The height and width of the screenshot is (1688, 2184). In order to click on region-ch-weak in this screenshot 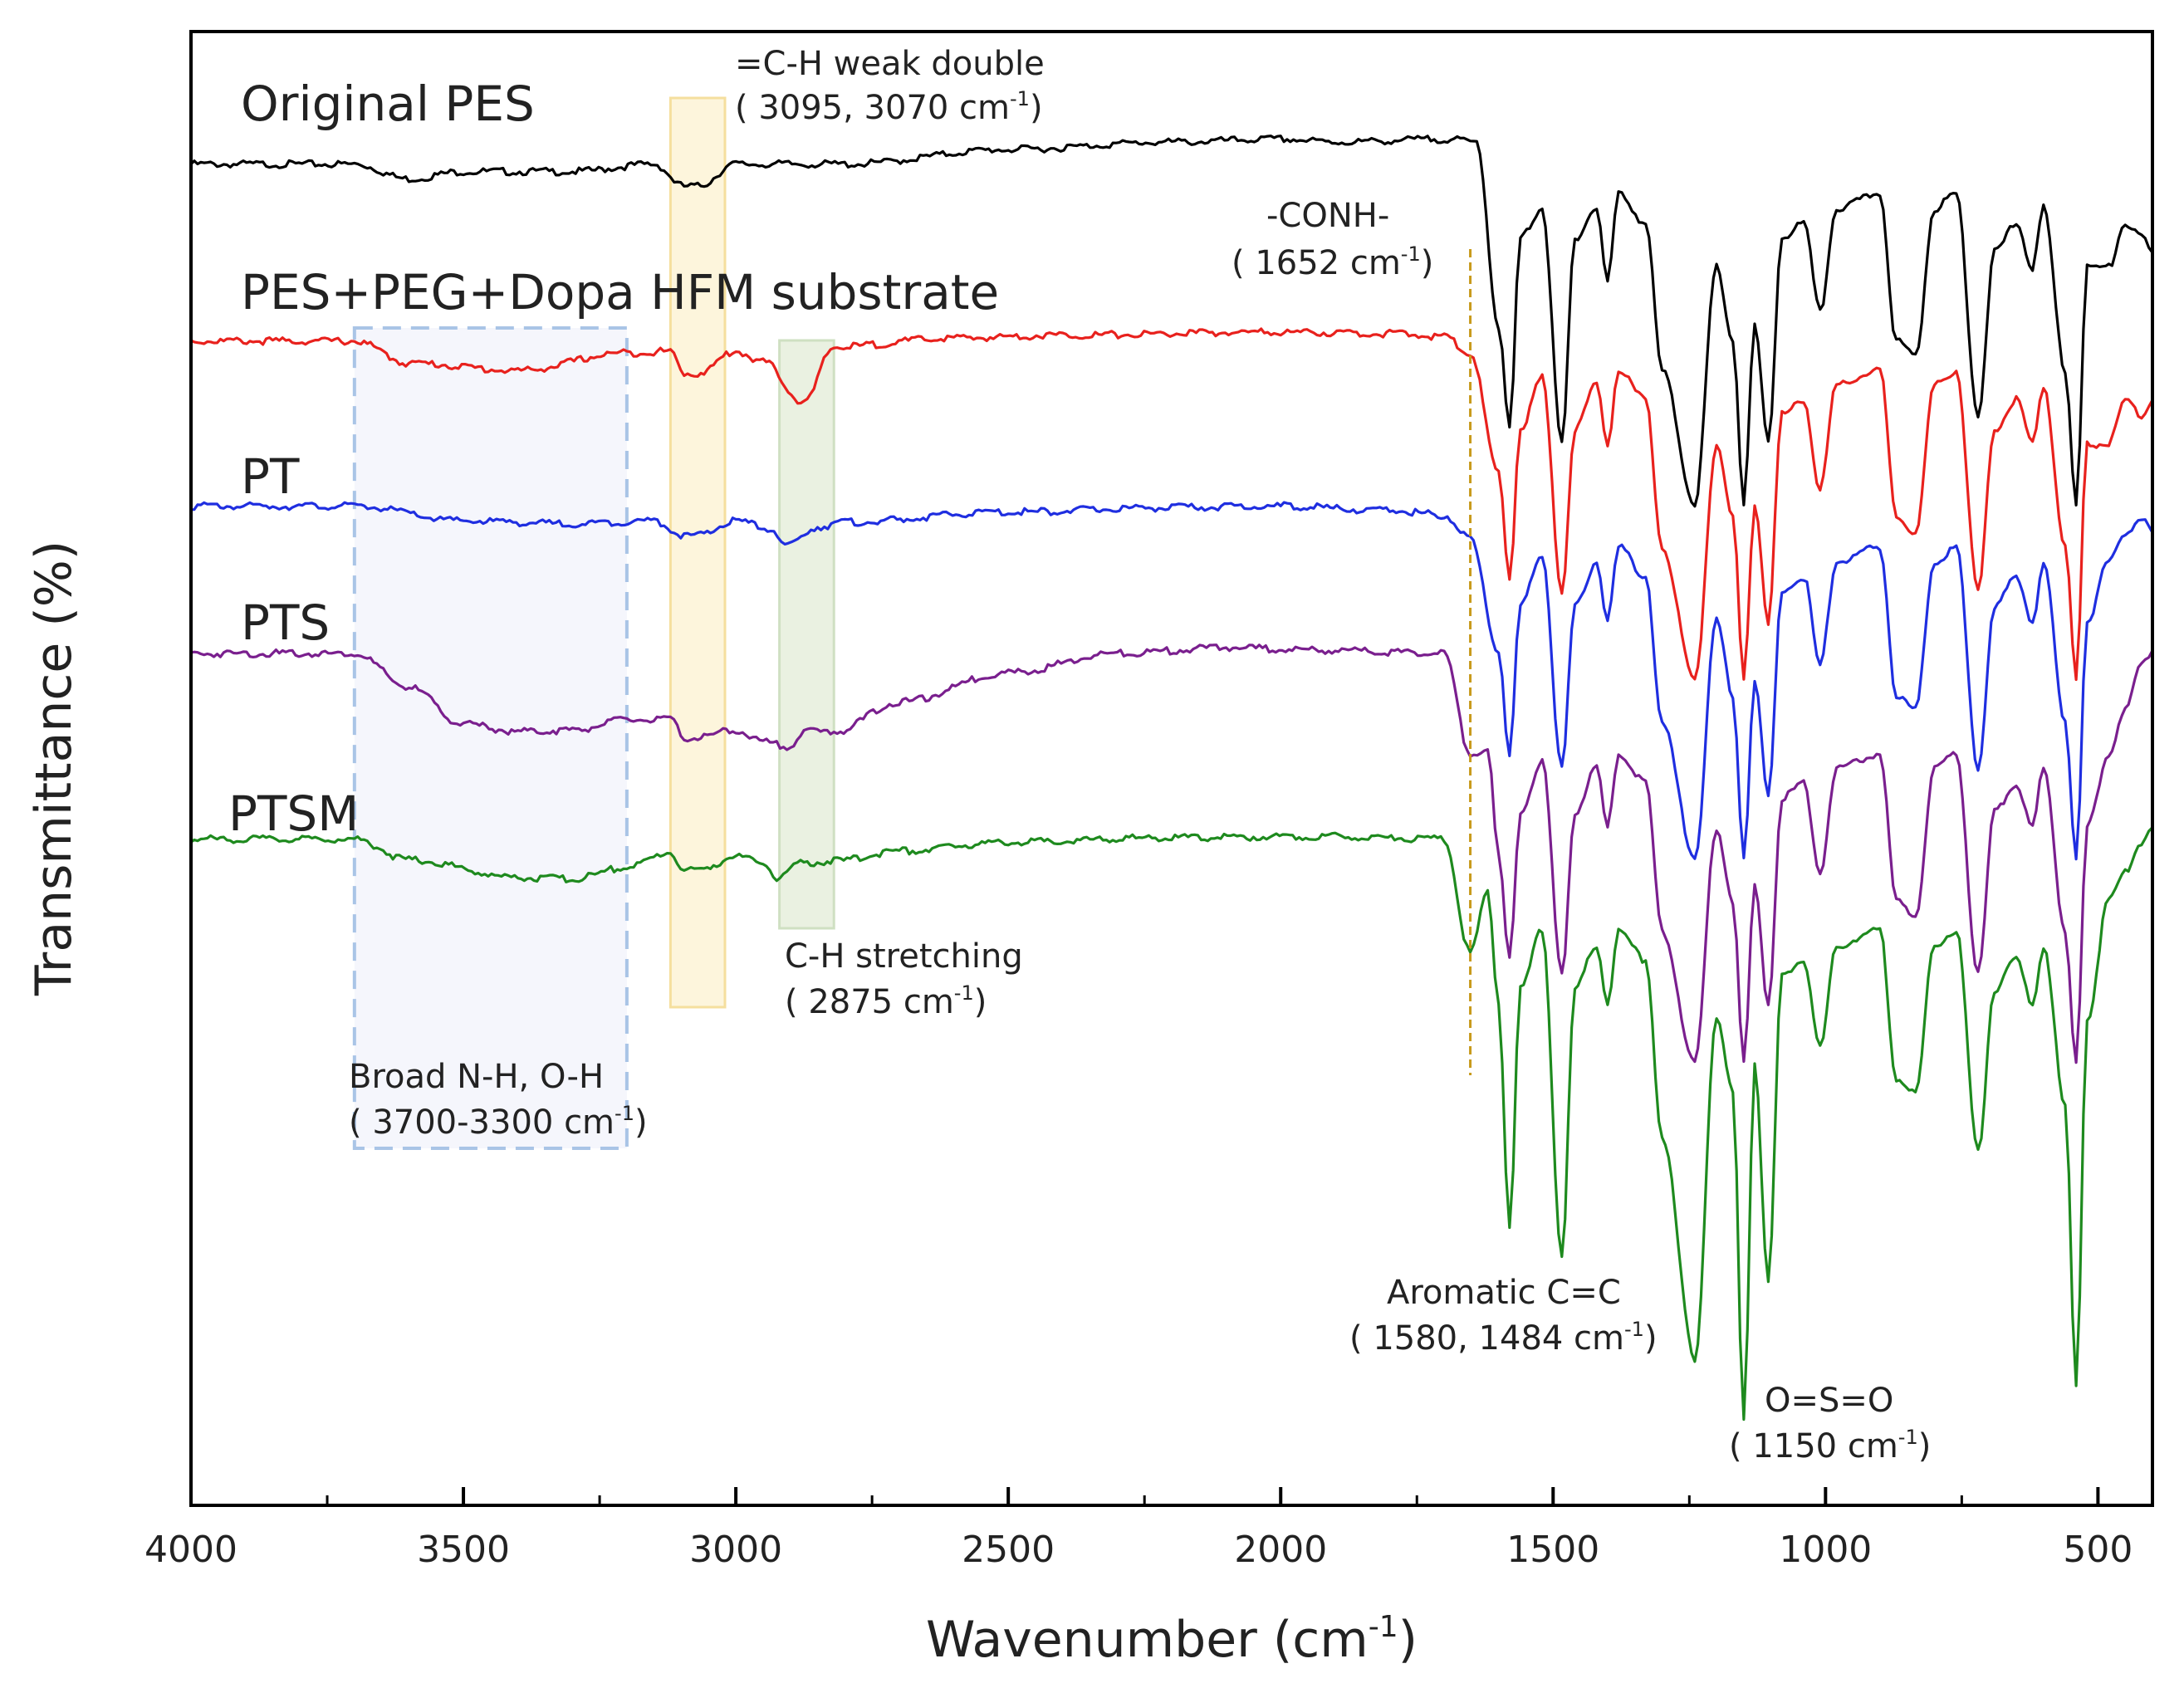, I will do `click(697, 552)`.